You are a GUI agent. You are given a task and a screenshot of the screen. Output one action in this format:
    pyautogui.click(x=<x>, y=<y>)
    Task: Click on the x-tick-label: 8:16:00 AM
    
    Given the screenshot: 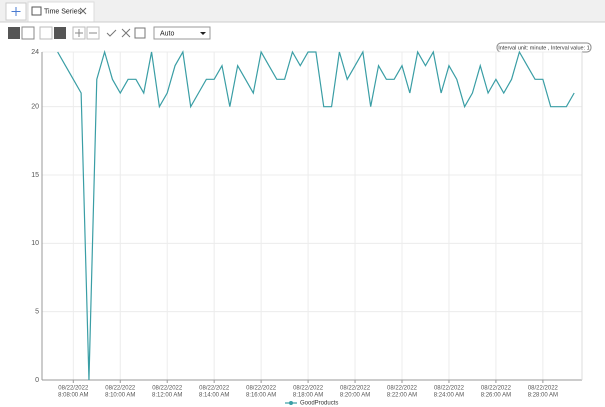 What is the action you would take?
    pyautogui.click(x=261, y=396)
    